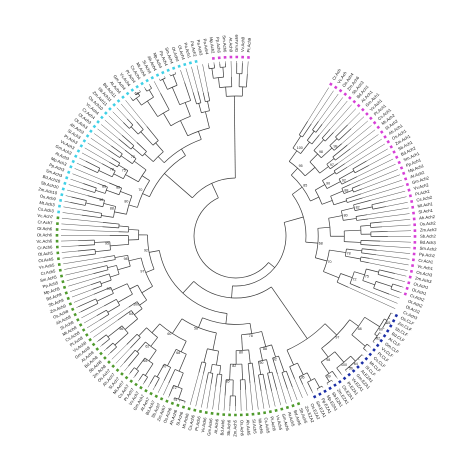 The height and width of the screenshot is (471, 472). What do you see at coordinates (236, 43) in the screenshot?
I see `tip-label: Gm.Ach9` at bounding box center [236, 43].